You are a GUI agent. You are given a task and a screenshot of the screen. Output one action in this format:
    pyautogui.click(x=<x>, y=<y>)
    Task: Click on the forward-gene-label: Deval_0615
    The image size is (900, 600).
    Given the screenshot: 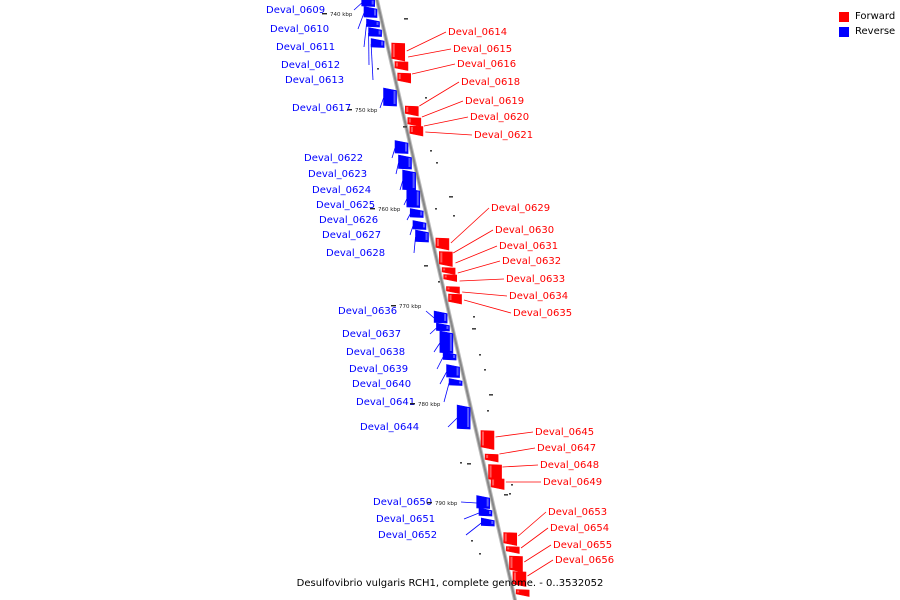 What is the action you would take?
    pyautogui.click(x=482, y=49)
    